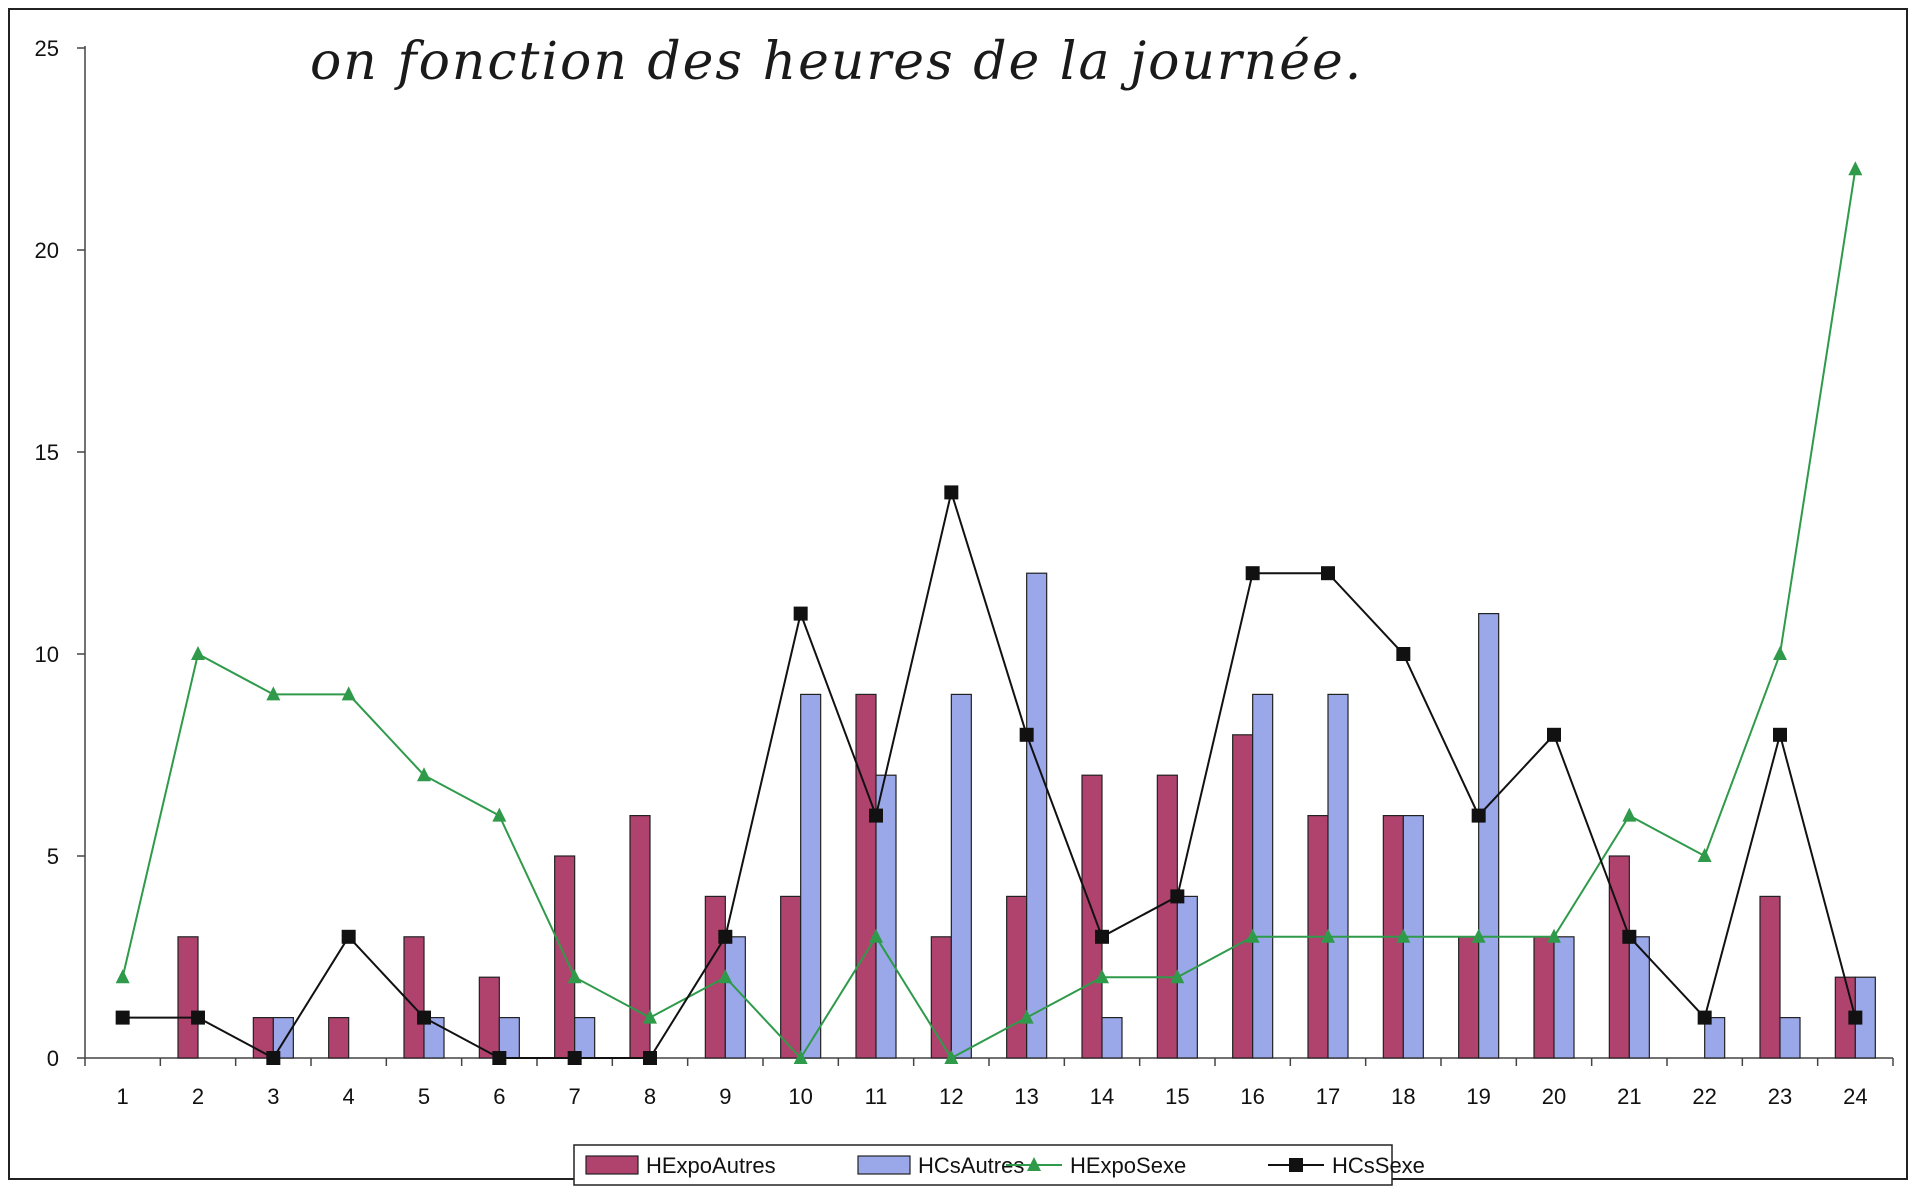  Describe the element at coordinates (1378, 1165) in the screenshot. I see `legend-label-hcssexe: HCsSexe` at that location.